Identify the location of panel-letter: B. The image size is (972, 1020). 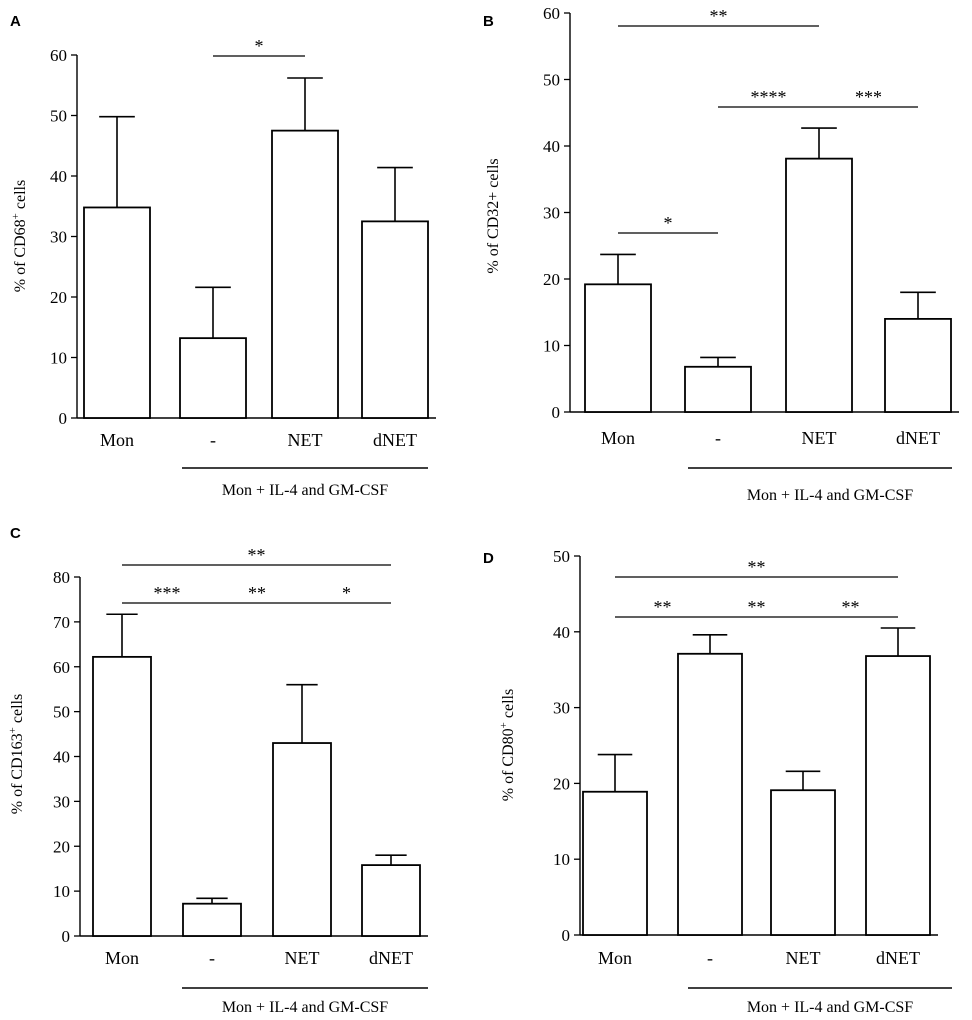
(488, 21).